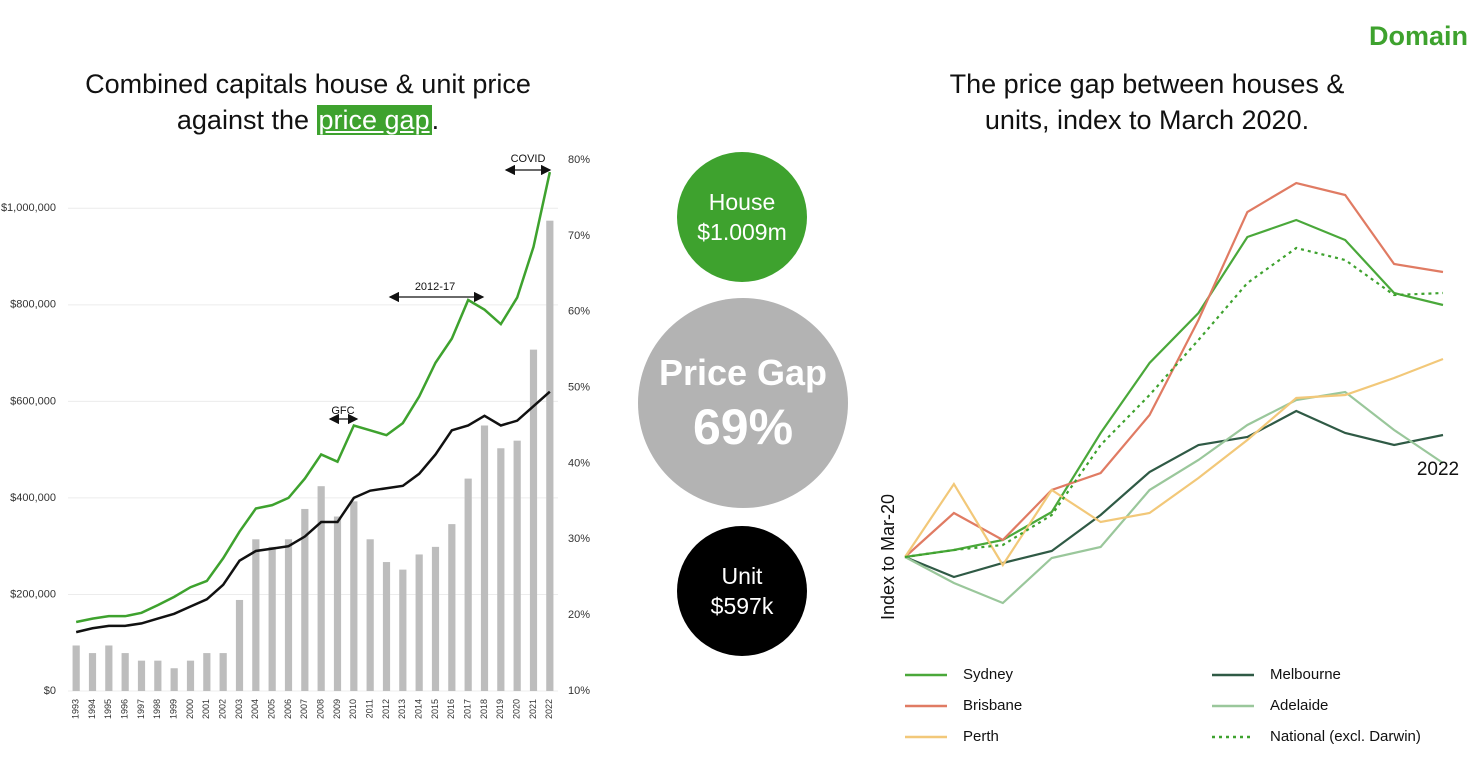  I want to click on callout-value: $597k, so click(742, 606).